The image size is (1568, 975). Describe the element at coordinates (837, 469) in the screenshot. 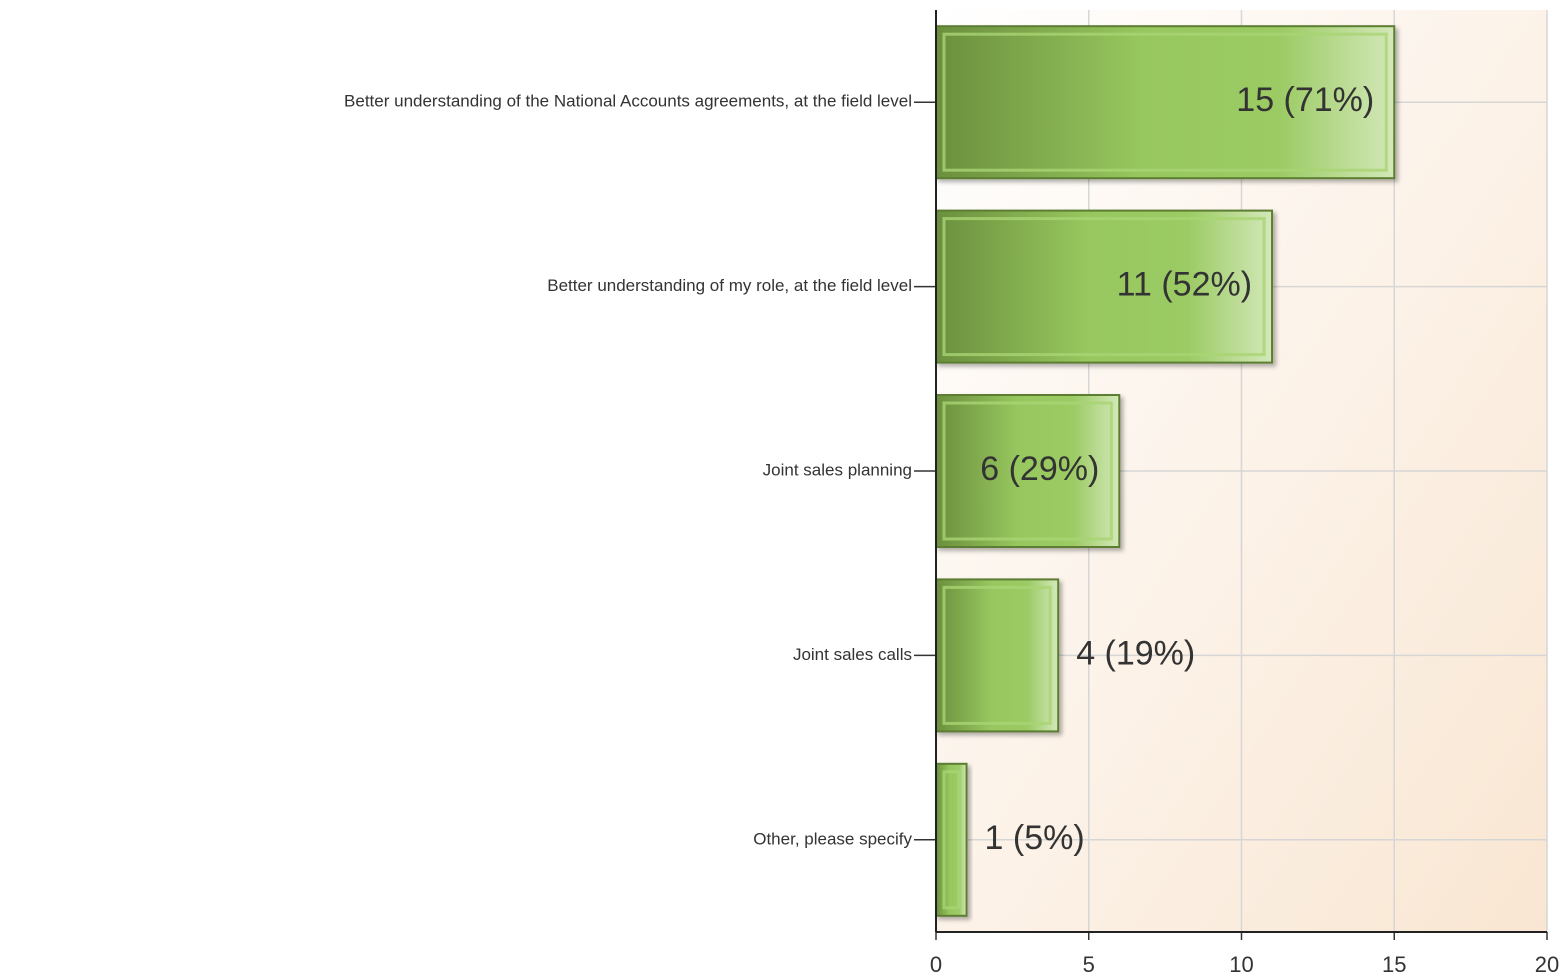

I see `y-tick-label: Joint sales planning` at that location.